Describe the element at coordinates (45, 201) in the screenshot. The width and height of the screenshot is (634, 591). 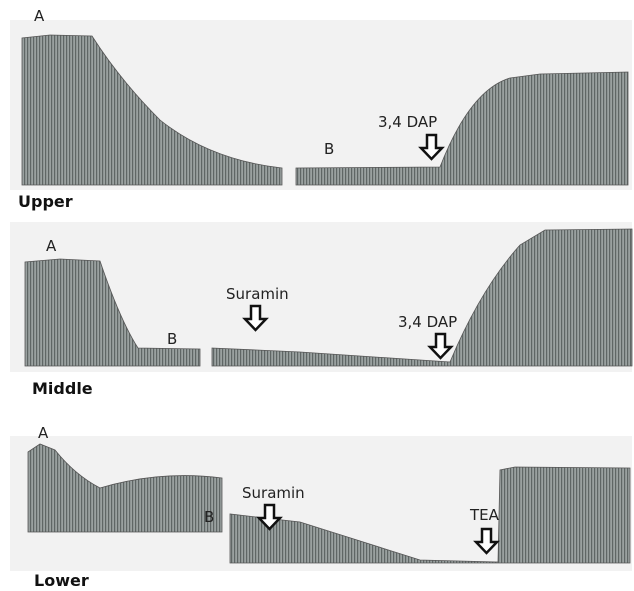
I see `panel-name: Upper` at that location.